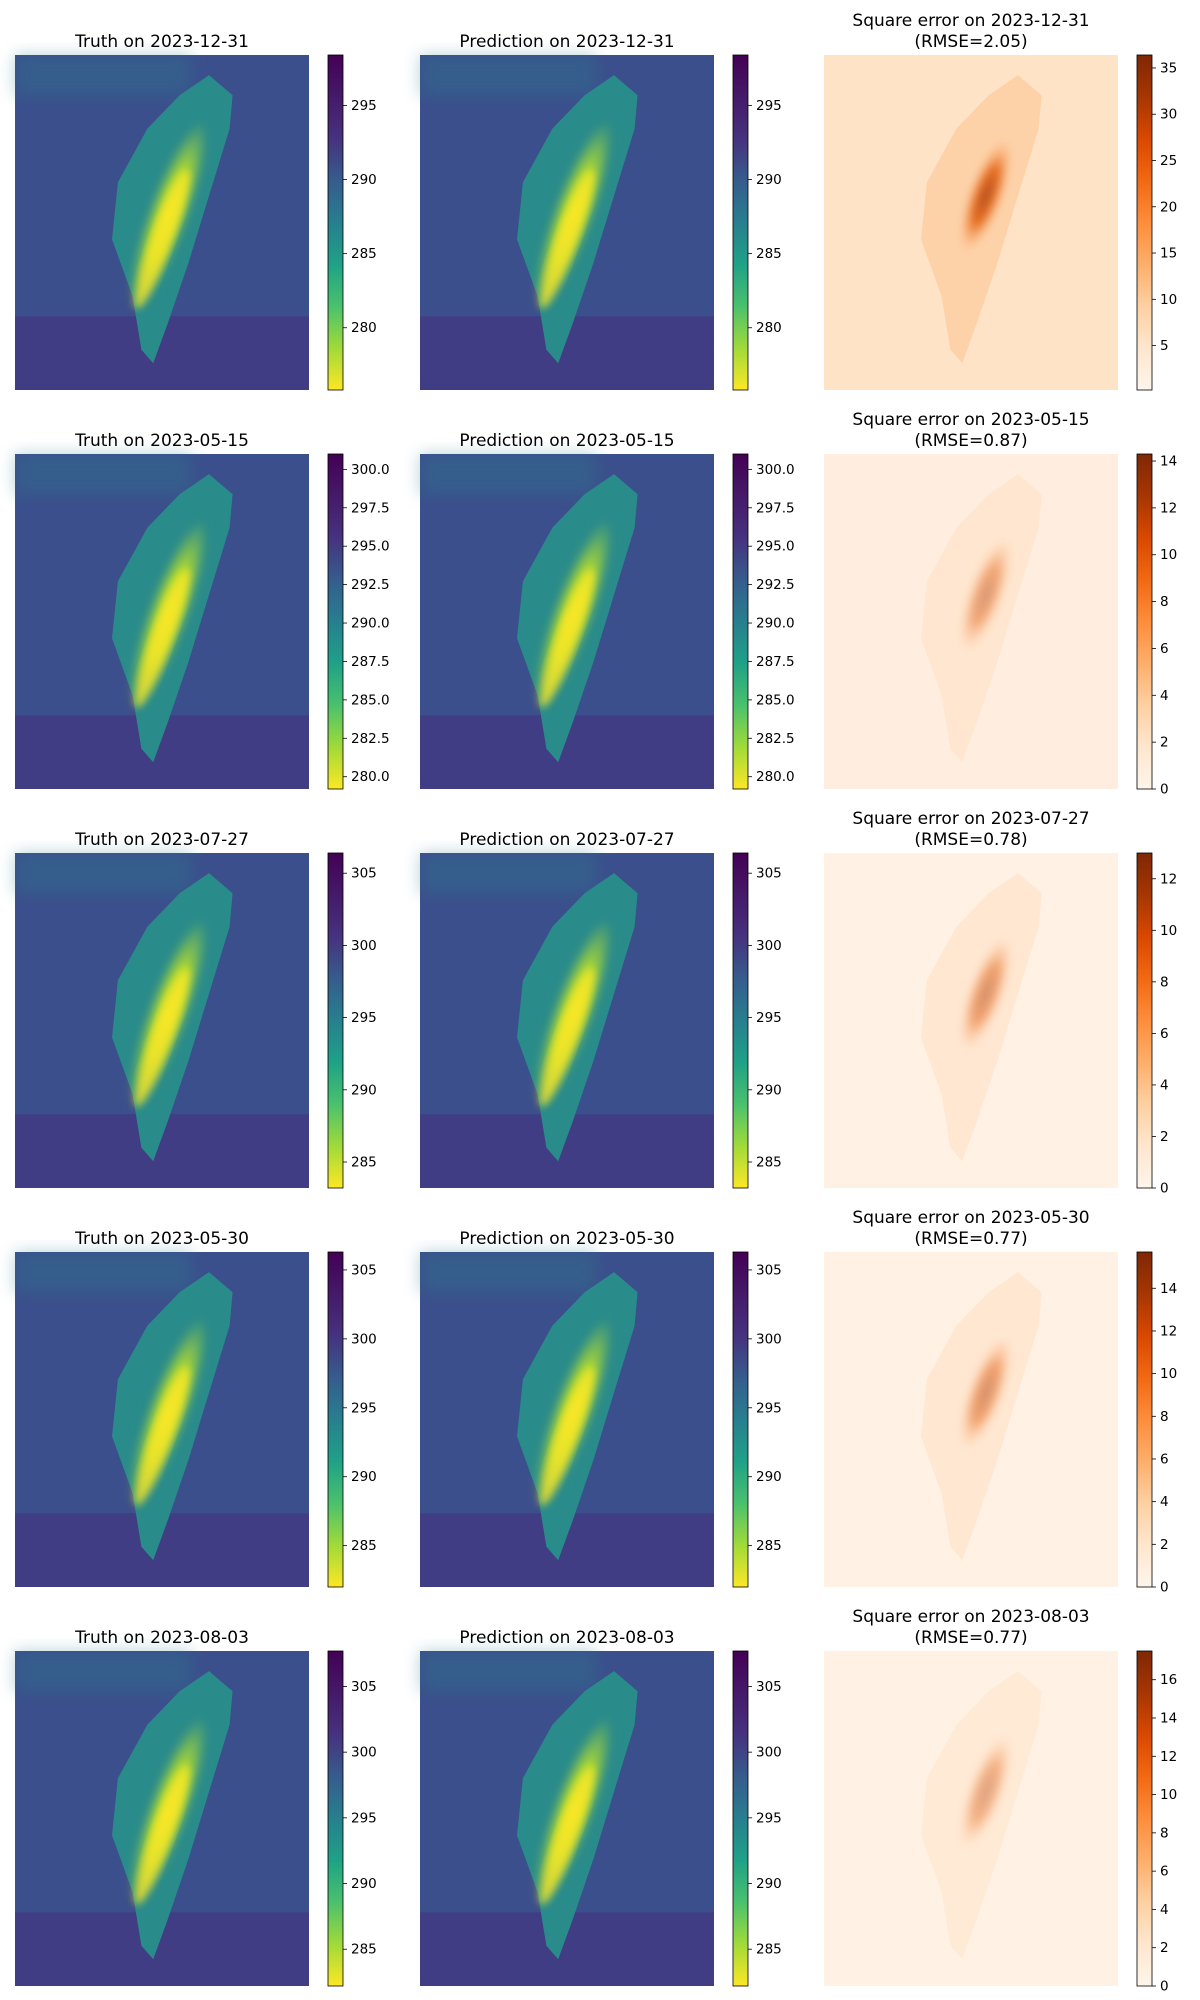 The image size is (1200, 2000). Describe the element at coordinates (364, 1687) in the screenshot. I see `truth-panel-4-tick-label: 305` at that location.